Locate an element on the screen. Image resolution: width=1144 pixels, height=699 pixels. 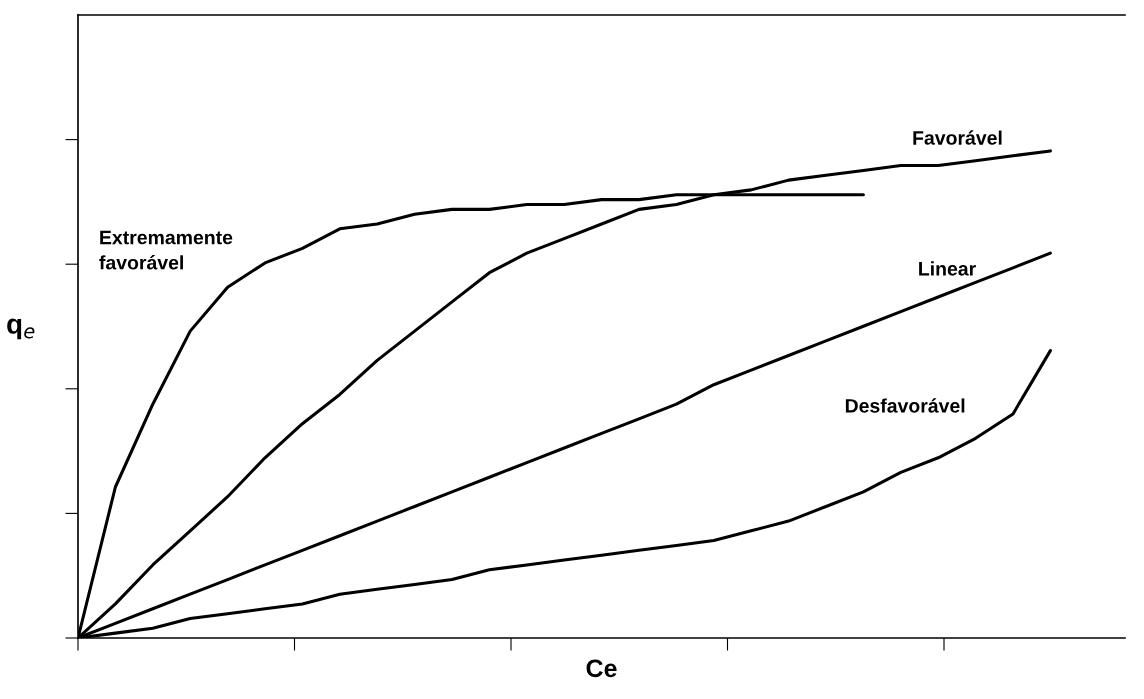
series-label: Linear is located at coordinates (947, 268).